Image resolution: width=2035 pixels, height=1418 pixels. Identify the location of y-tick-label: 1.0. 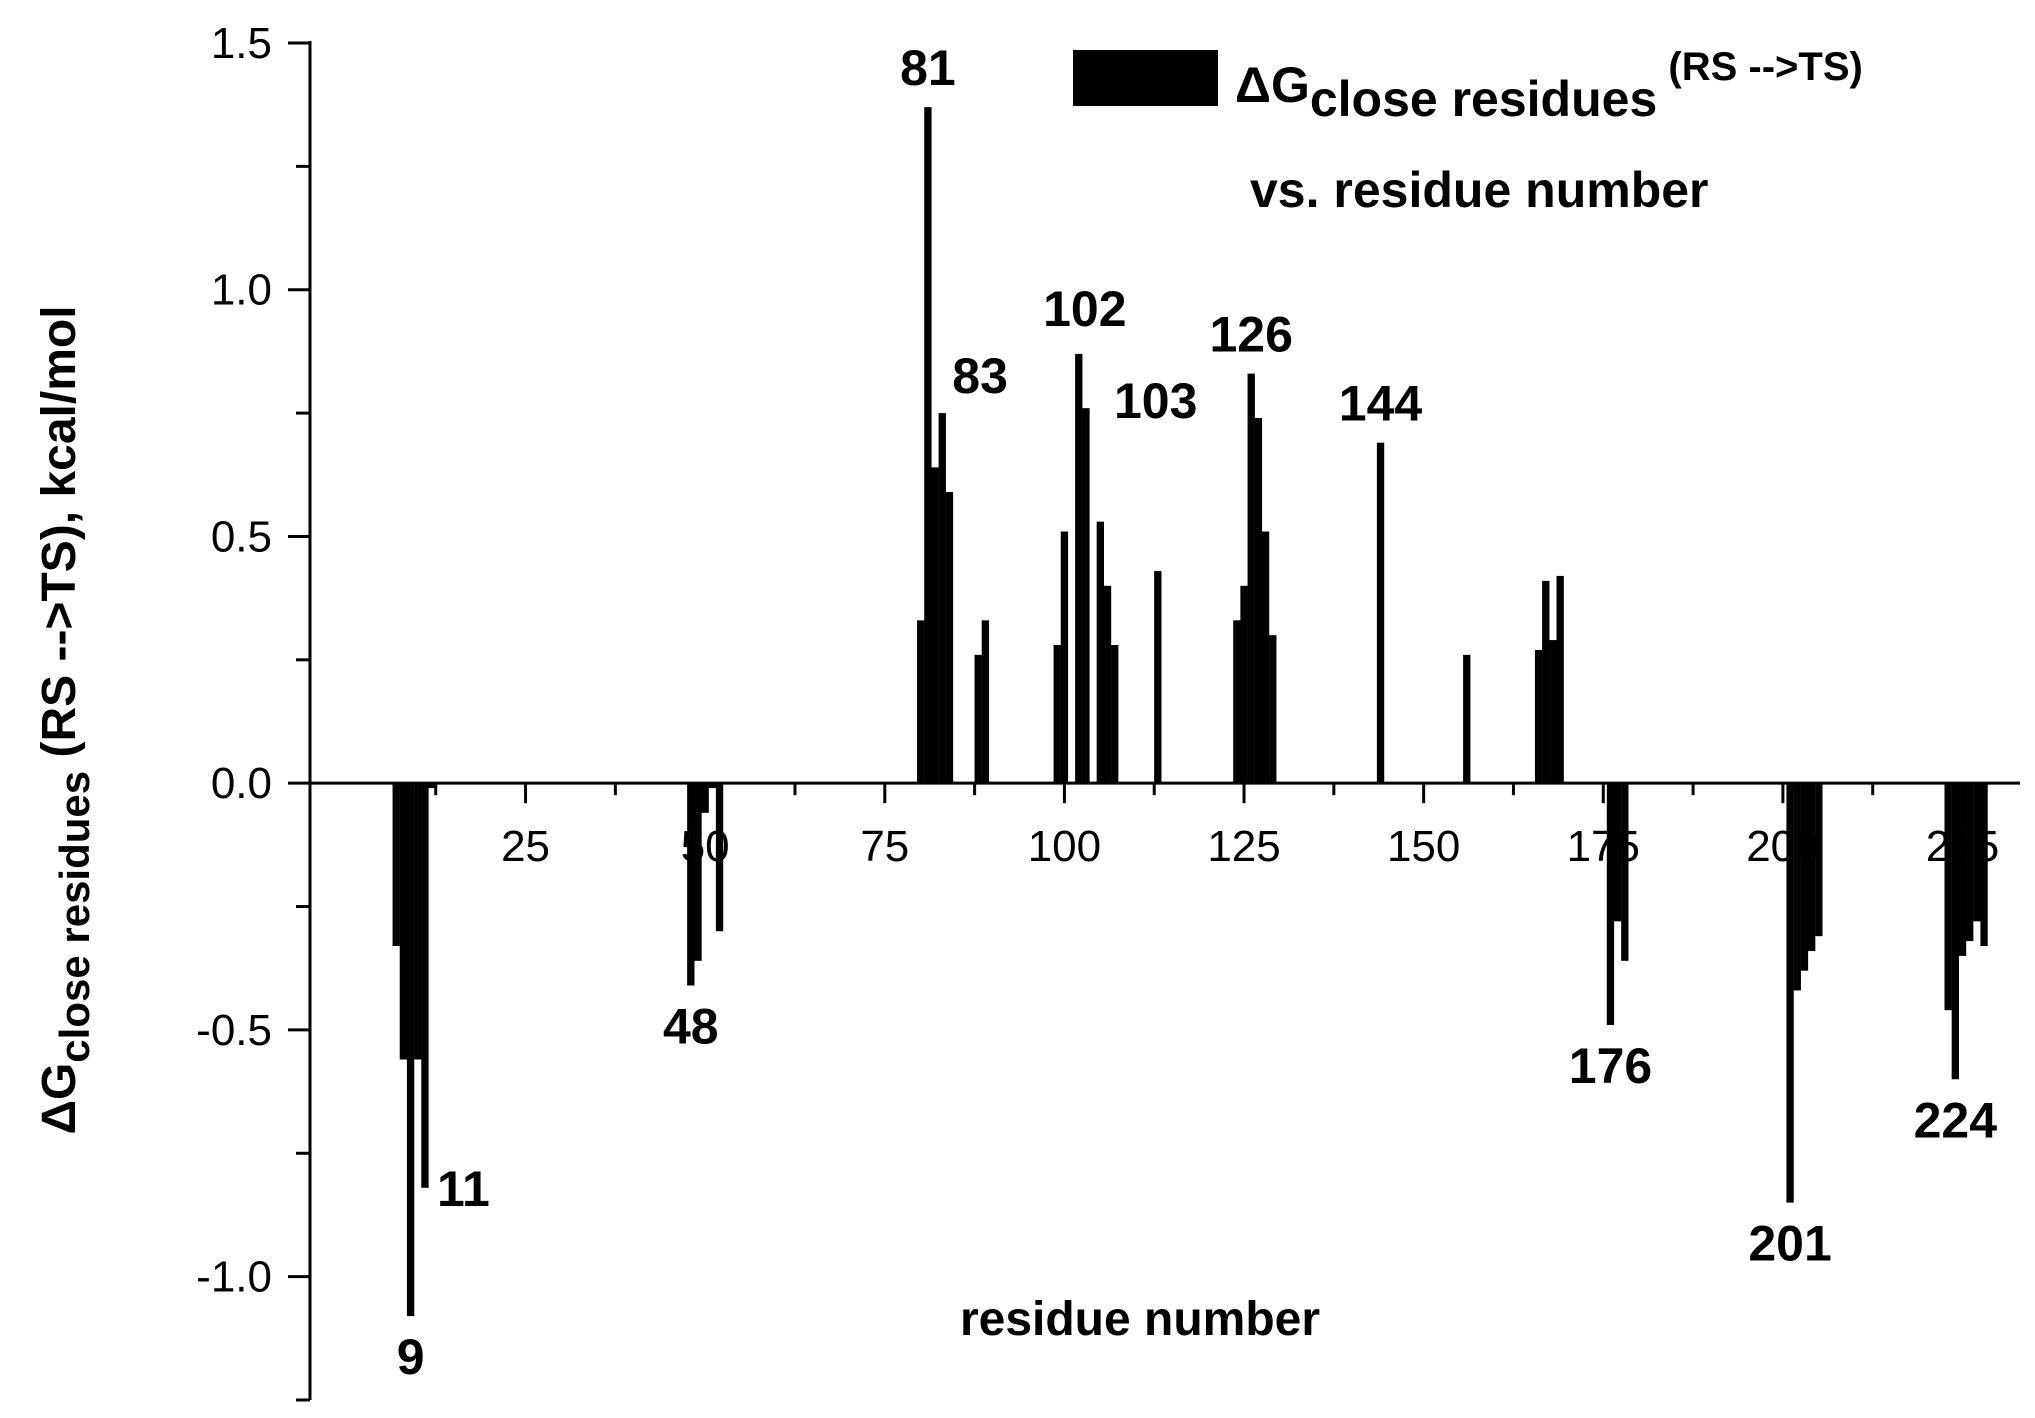
(241, 290).